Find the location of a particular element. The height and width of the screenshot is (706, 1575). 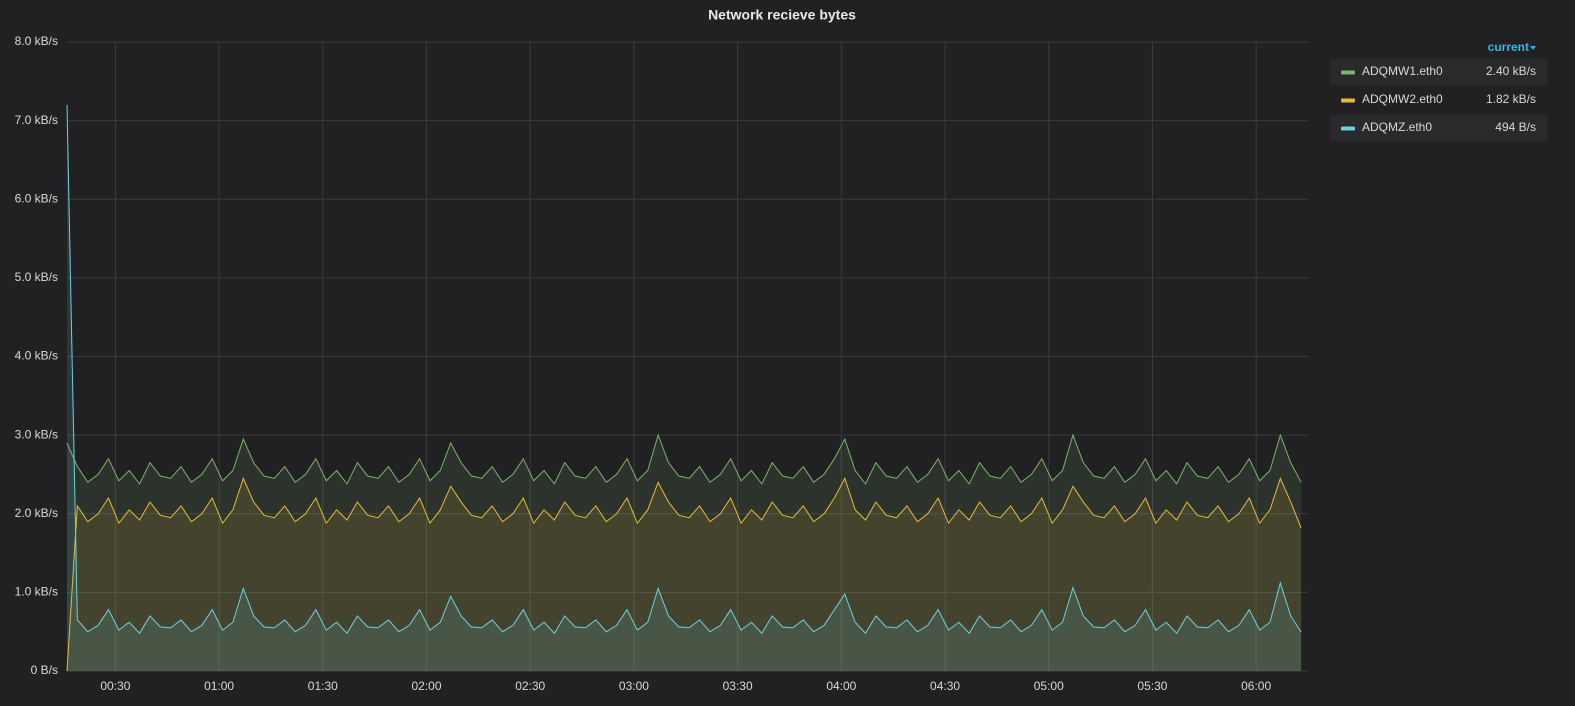

y-tick-label: 1.0 kB/s is located at coordinates (36, 592).